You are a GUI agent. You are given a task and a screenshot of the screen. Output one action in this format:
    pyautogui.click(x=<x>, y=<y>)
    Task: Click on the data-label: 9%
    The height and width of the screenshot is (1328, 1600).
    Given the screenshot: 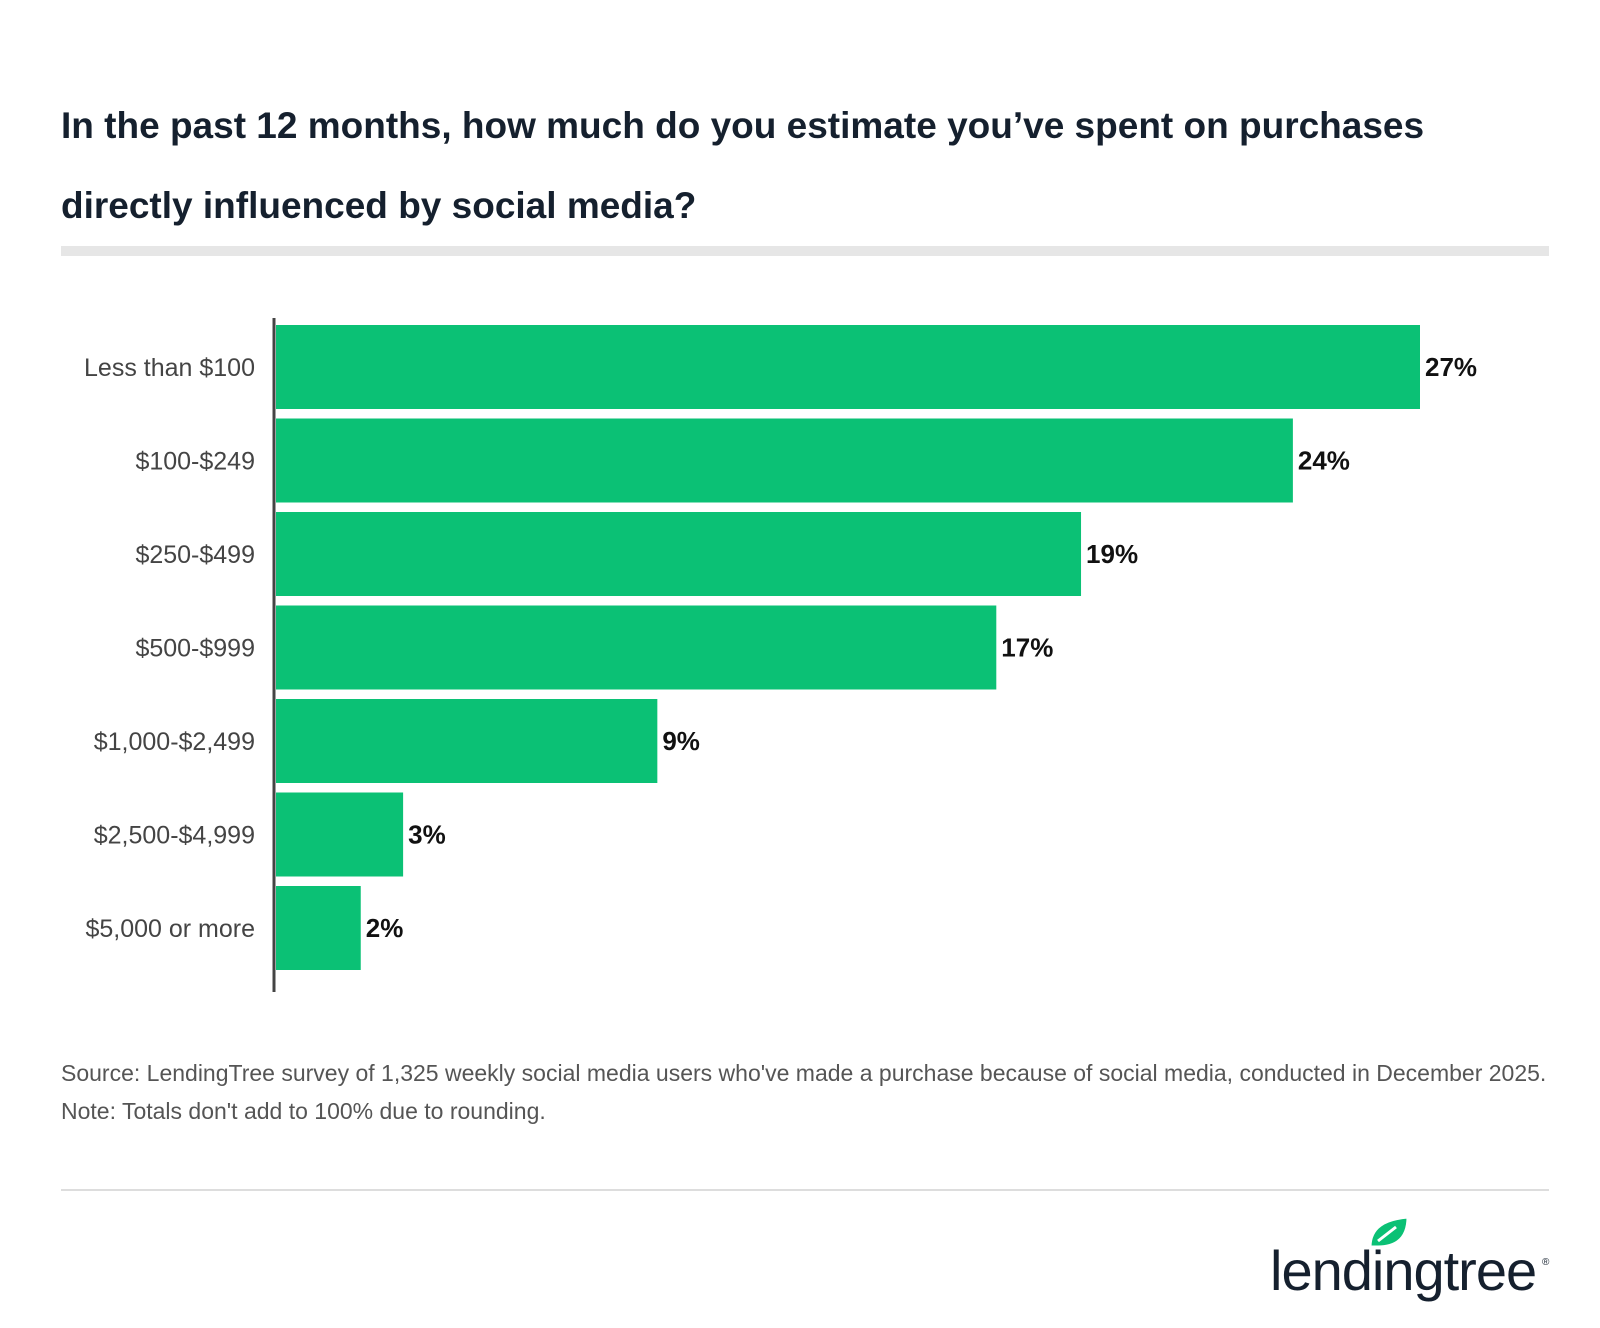 What is the action you would take?
    pyautogui.click(x=681, y=741)
    